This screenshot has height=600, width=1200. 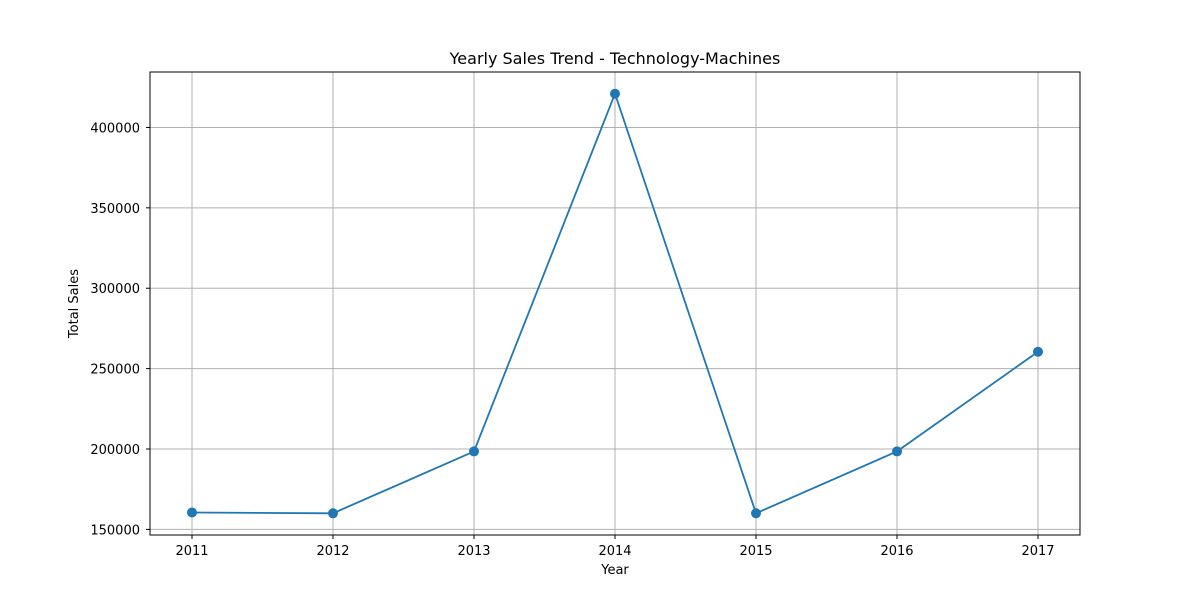 What do you see at coordinates (191, 551) in the screenshot?
I see `x-tick-label: 2011` at bounding box center [191, 551].